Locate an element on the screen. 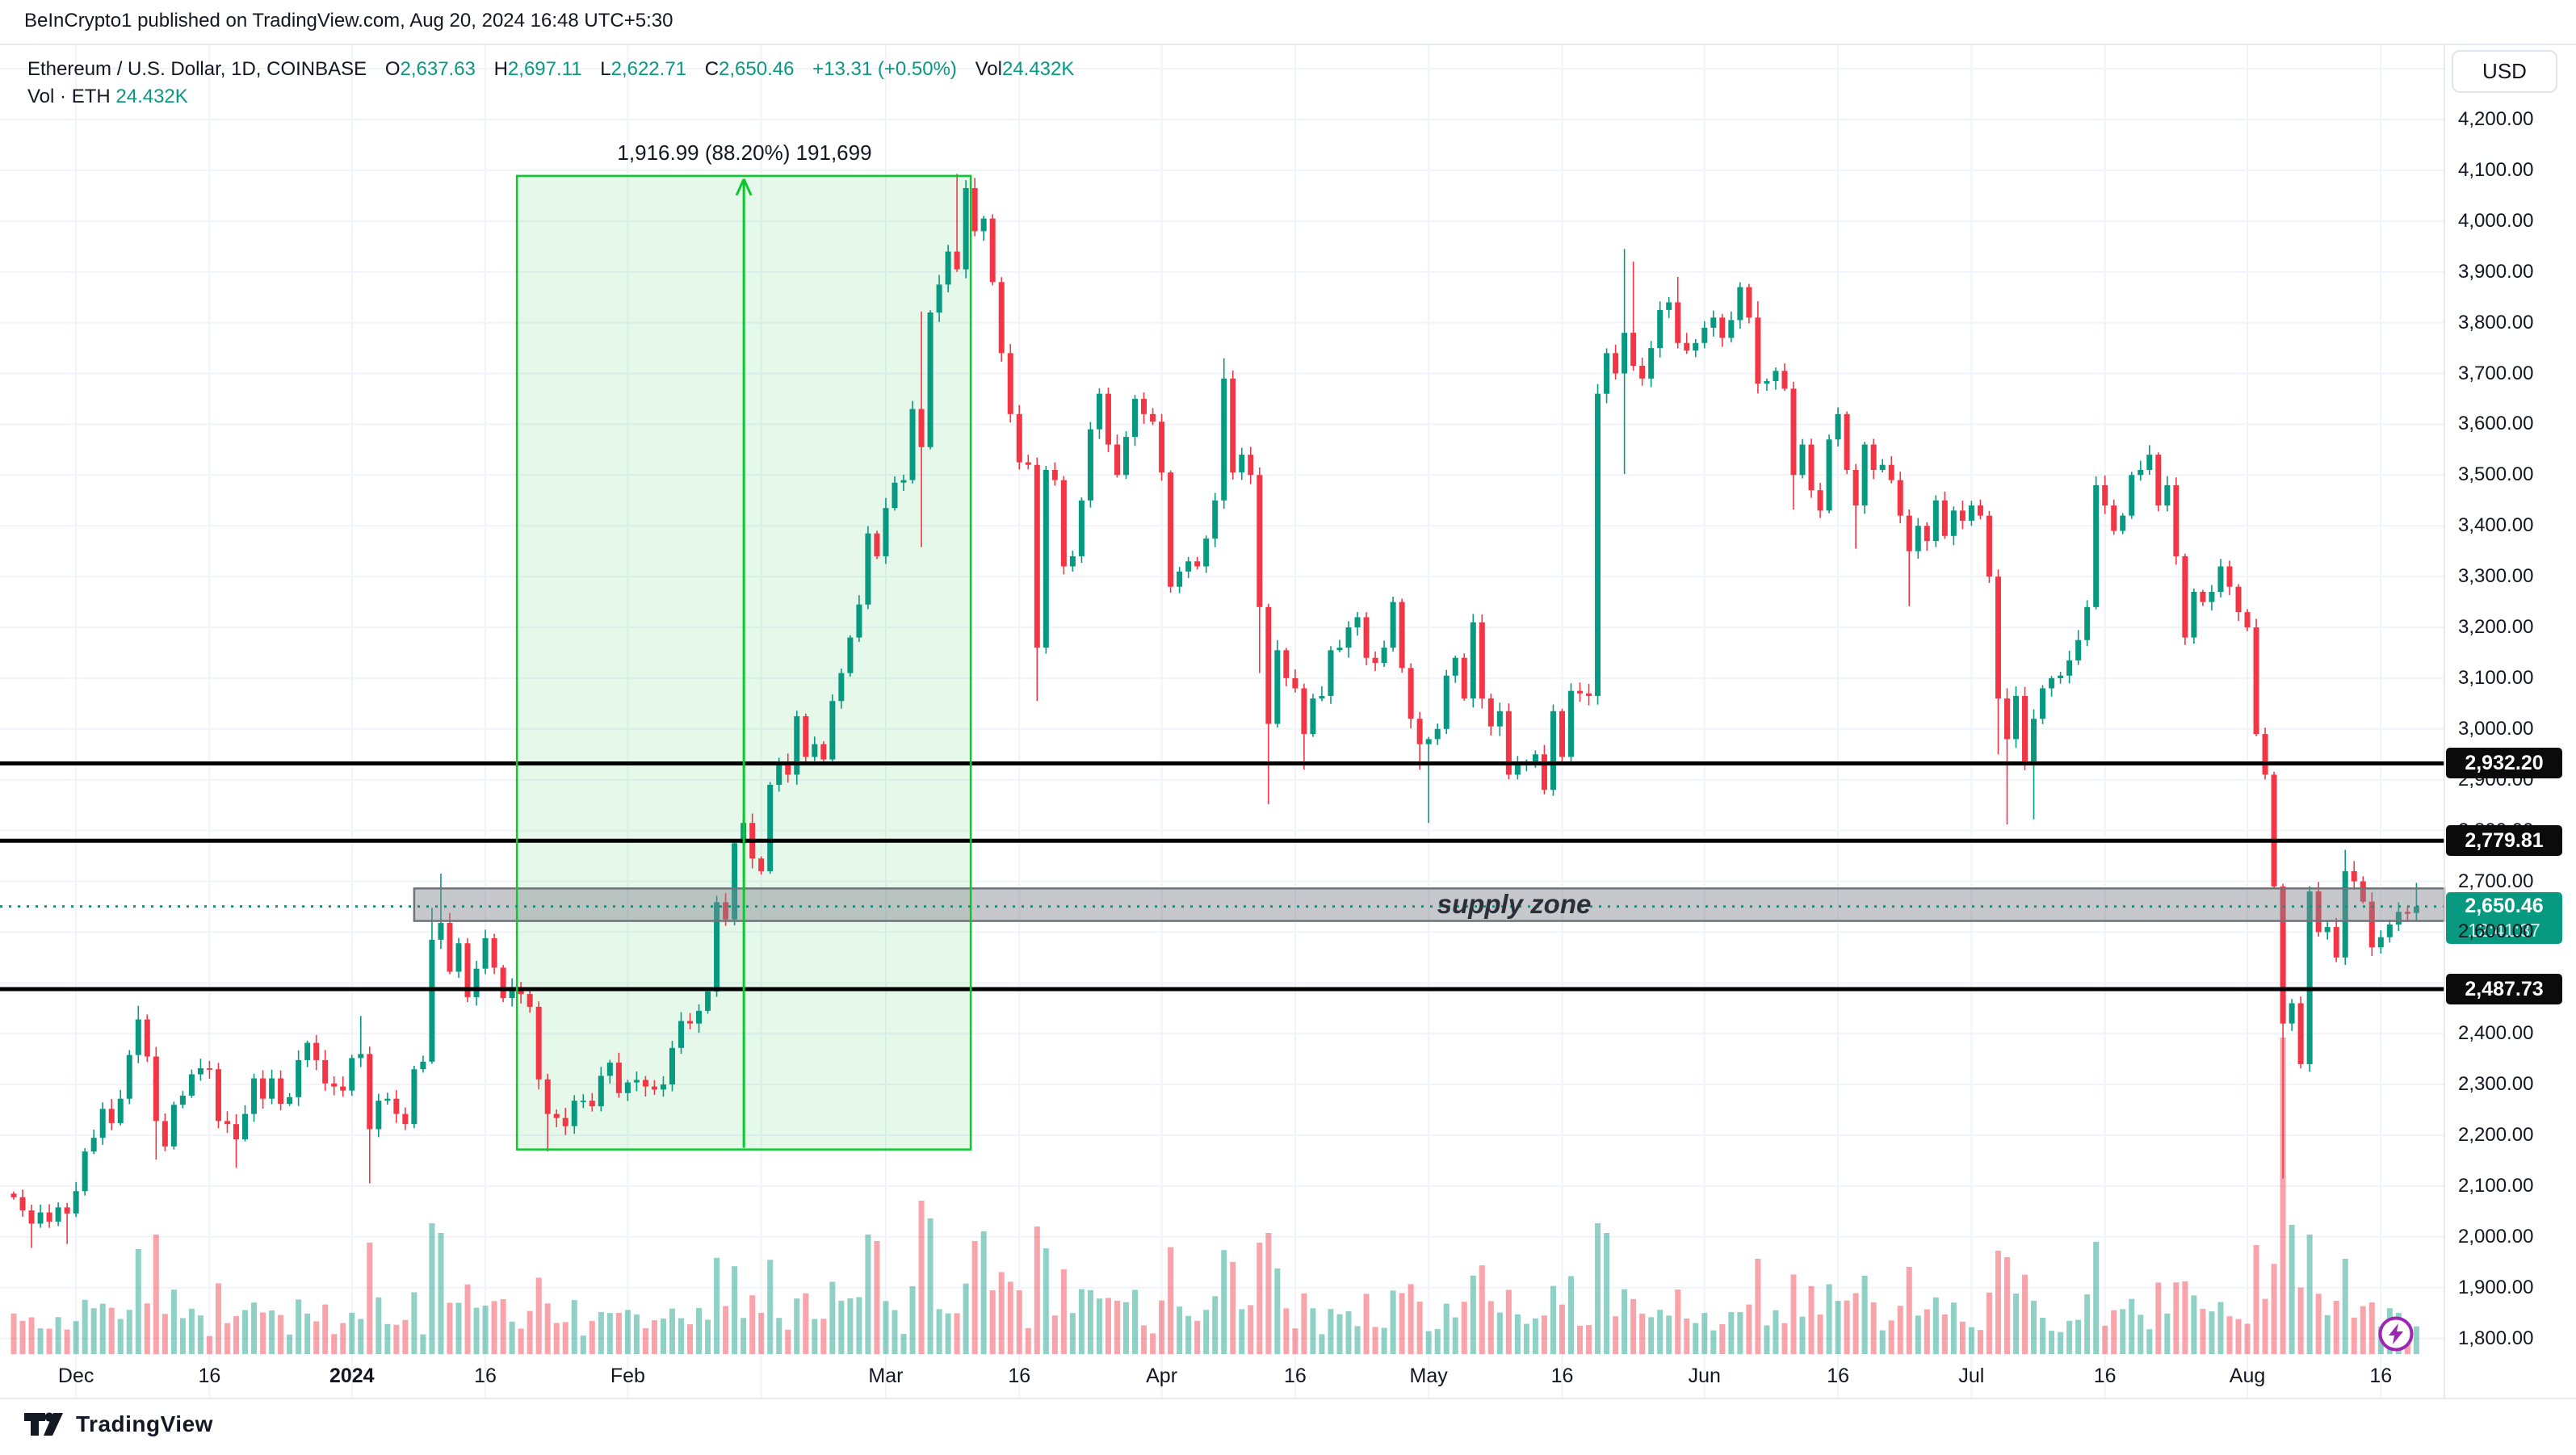 Image resolution: width=2576 pixels, height=1455 pixels. volume-study-legend: Vol · ETH 24.432K is located at coordinates (107, 97).